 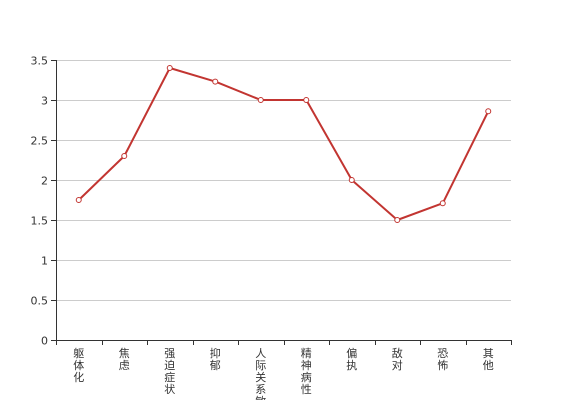 I want to click on x-axis-ticks: 躯体化 焦虑 强迫症状 抑郁 人际关系敏感 精神病性 偏执 敌对 恐怖 其他, so click(x=284, y=372).